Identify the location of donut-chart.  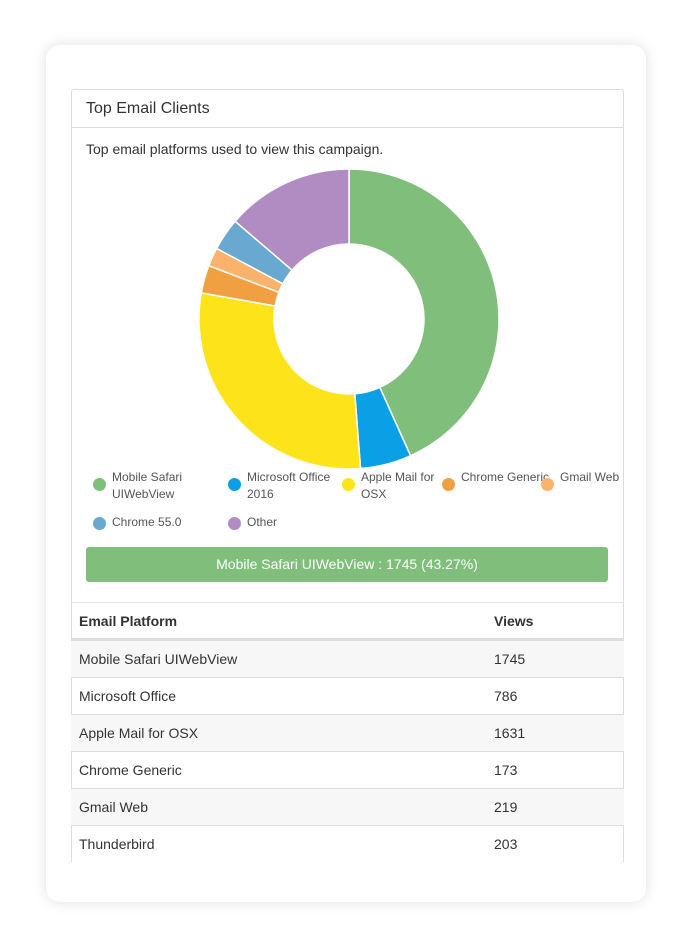
(349, 319).